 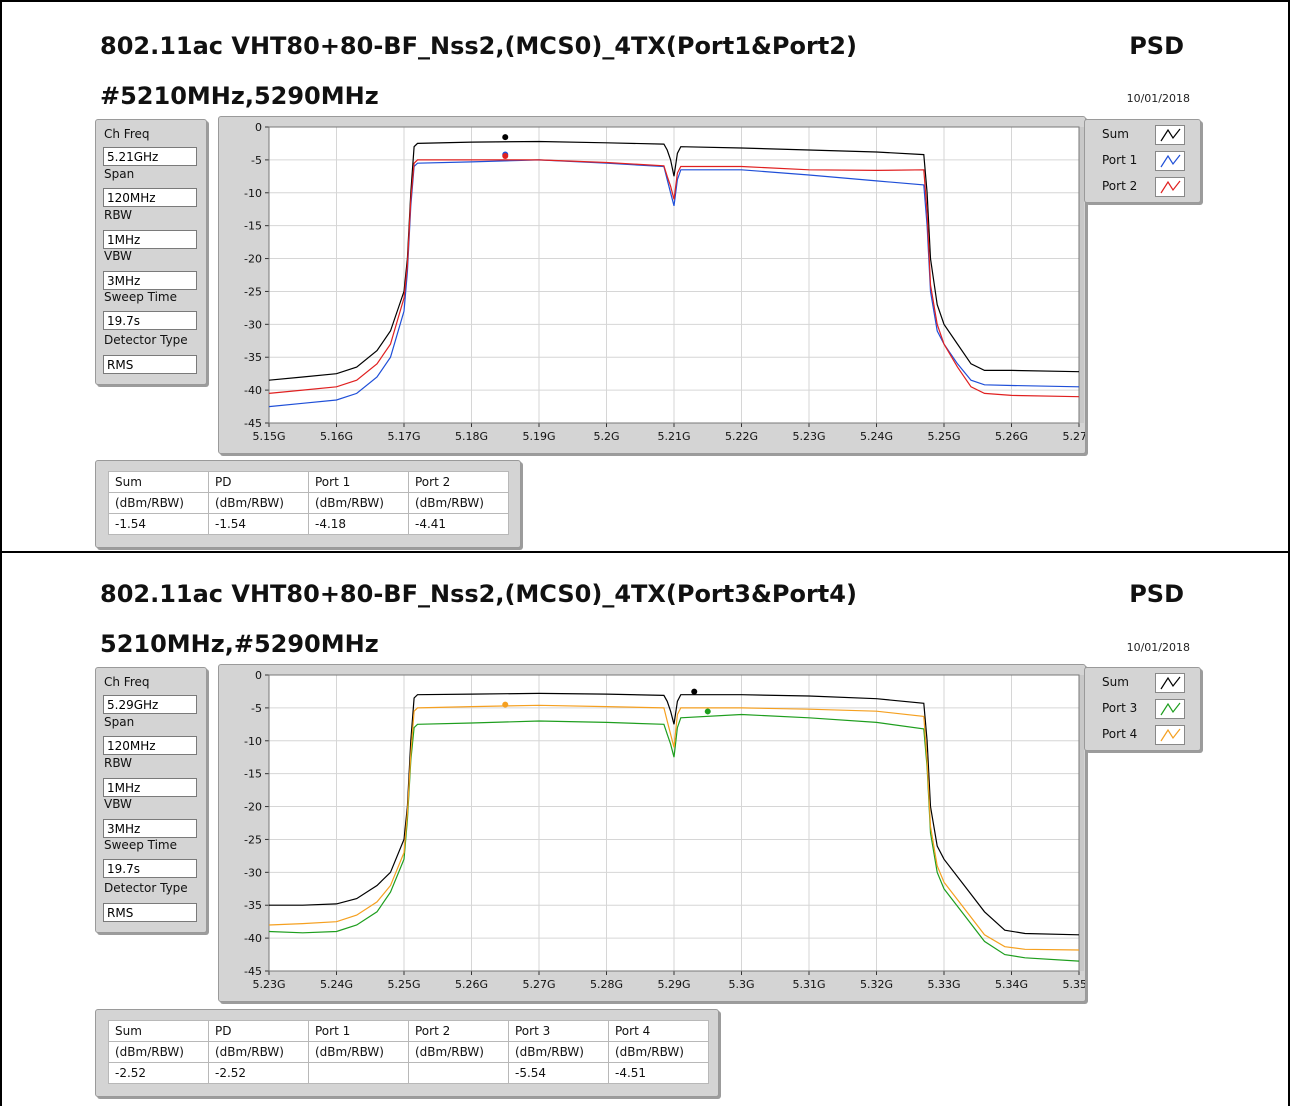 What do you see at coordinates (606, 984) in the screenshot?
I see `x-tick-label: 5.28G` at bounding box center [606, 984].